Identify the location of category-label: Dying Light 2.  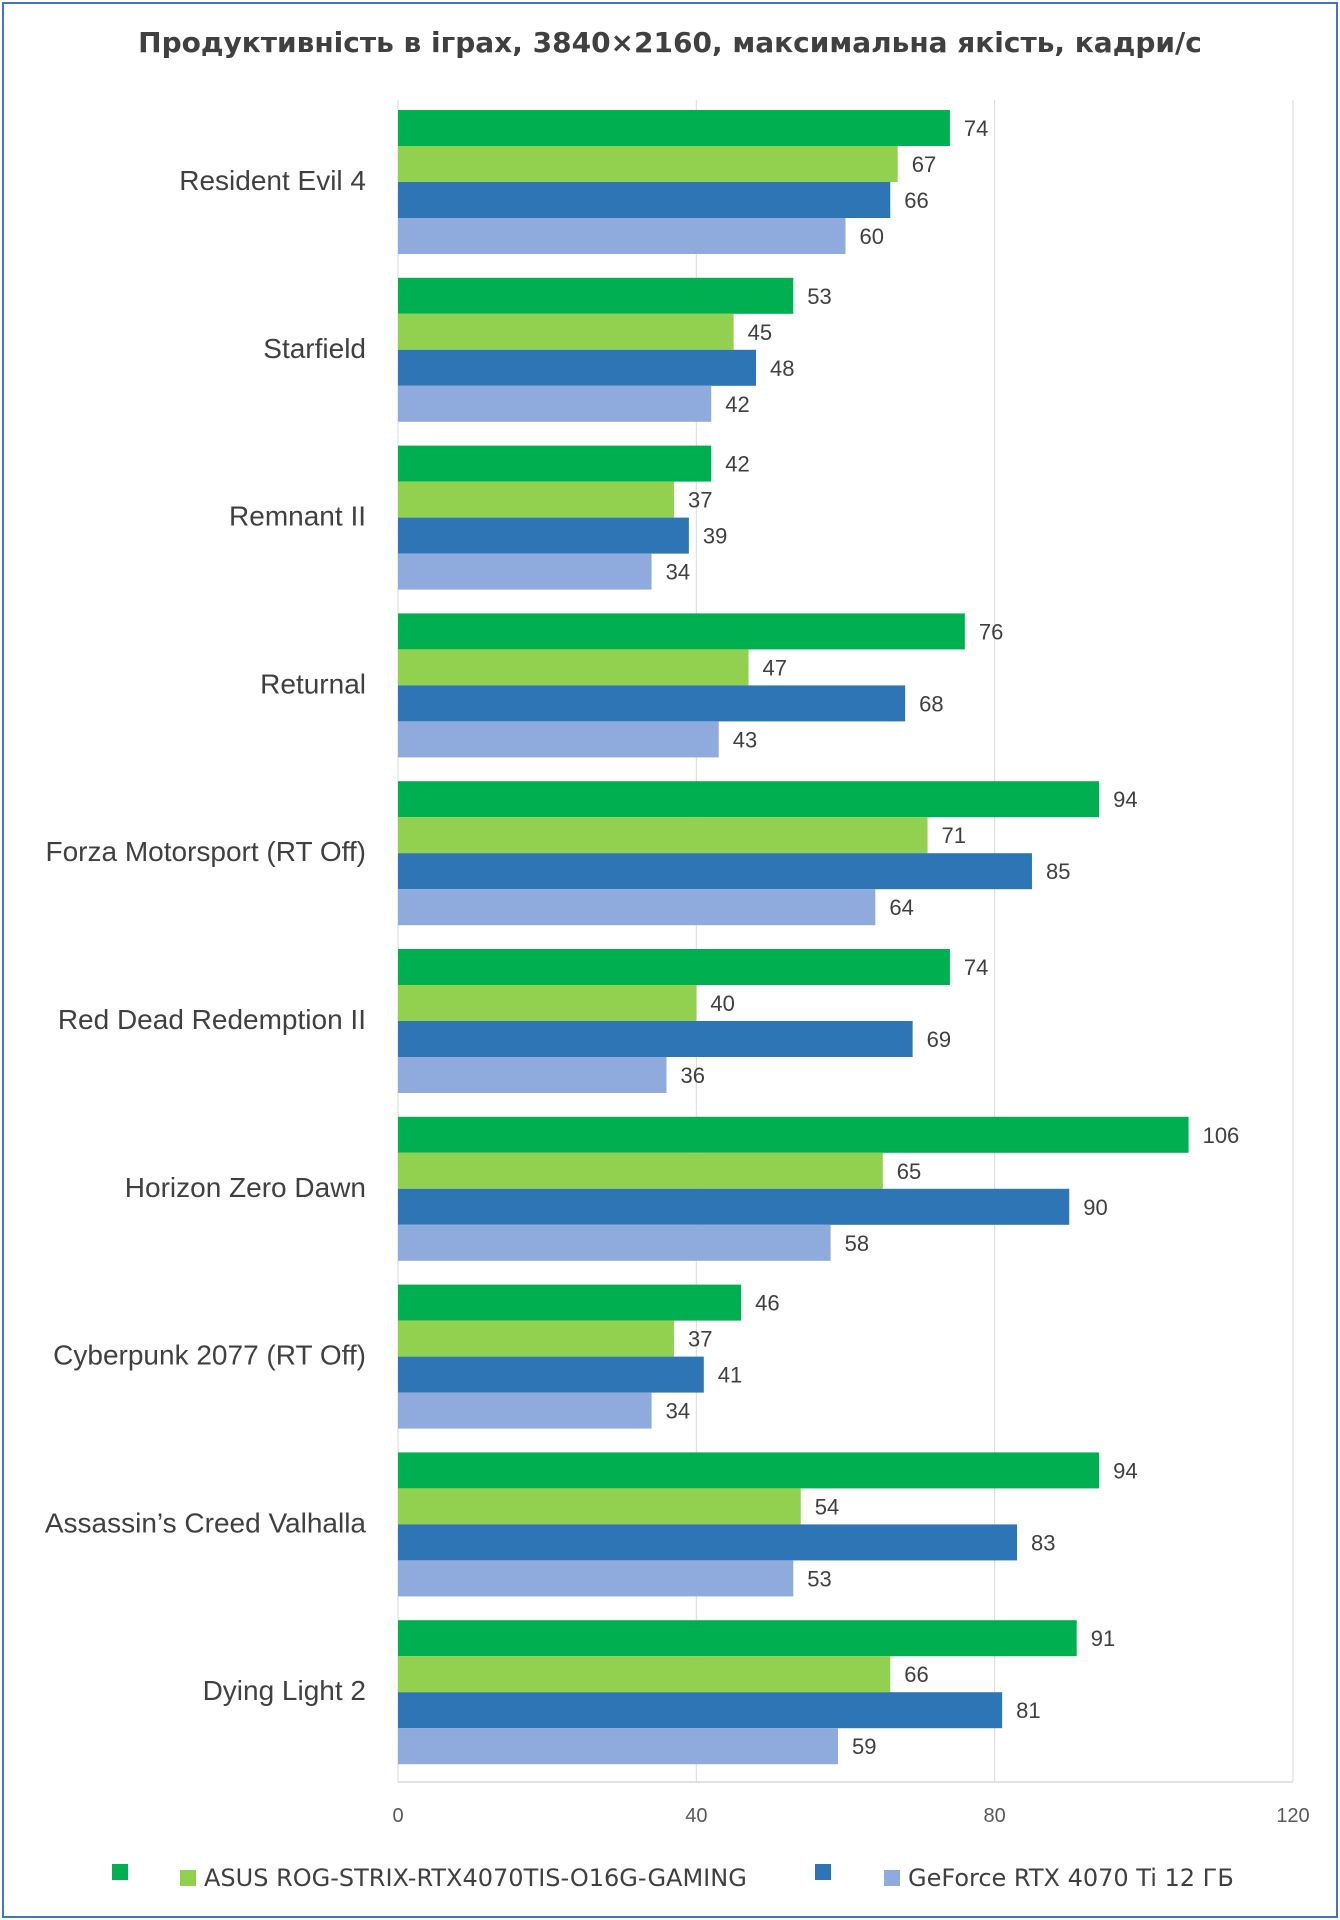
(284, 1690).